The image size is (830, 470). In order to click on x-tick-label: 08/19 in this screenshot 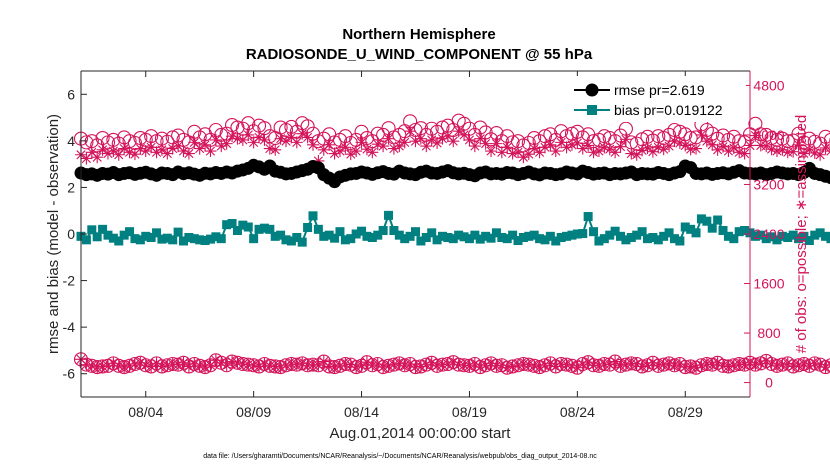, I will do `click(469, 412)`.